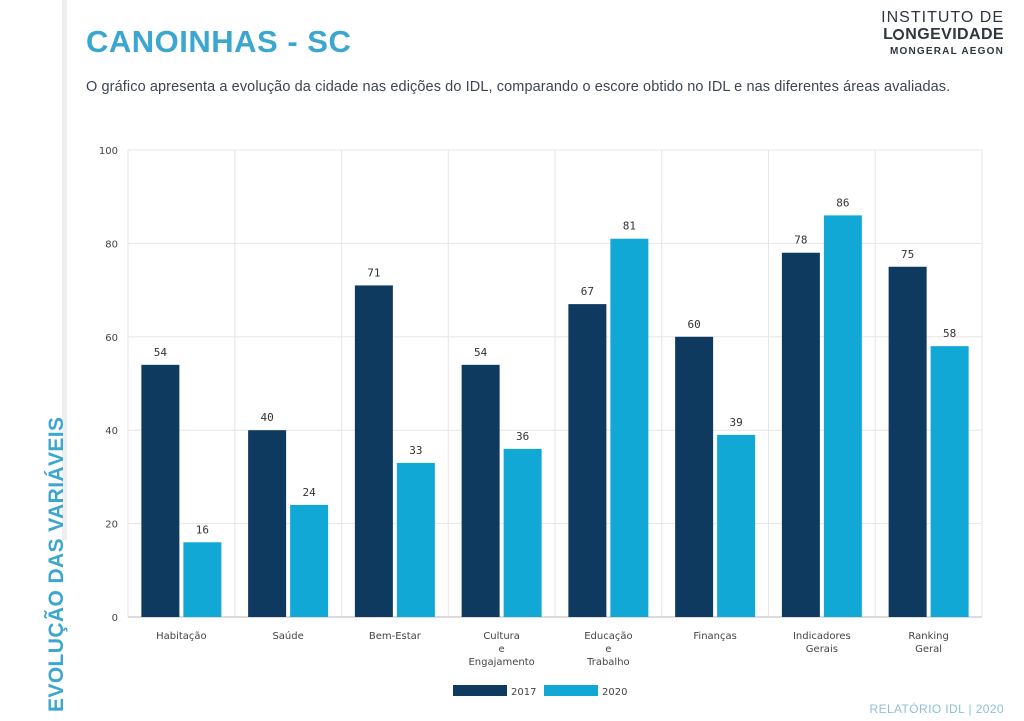 The height and width of the screenshot is (721, 1024). What do you see at coordinates (373, 272) in the screenshot?
I see `data-label-2017: 71` at bounding box center [373, 272].